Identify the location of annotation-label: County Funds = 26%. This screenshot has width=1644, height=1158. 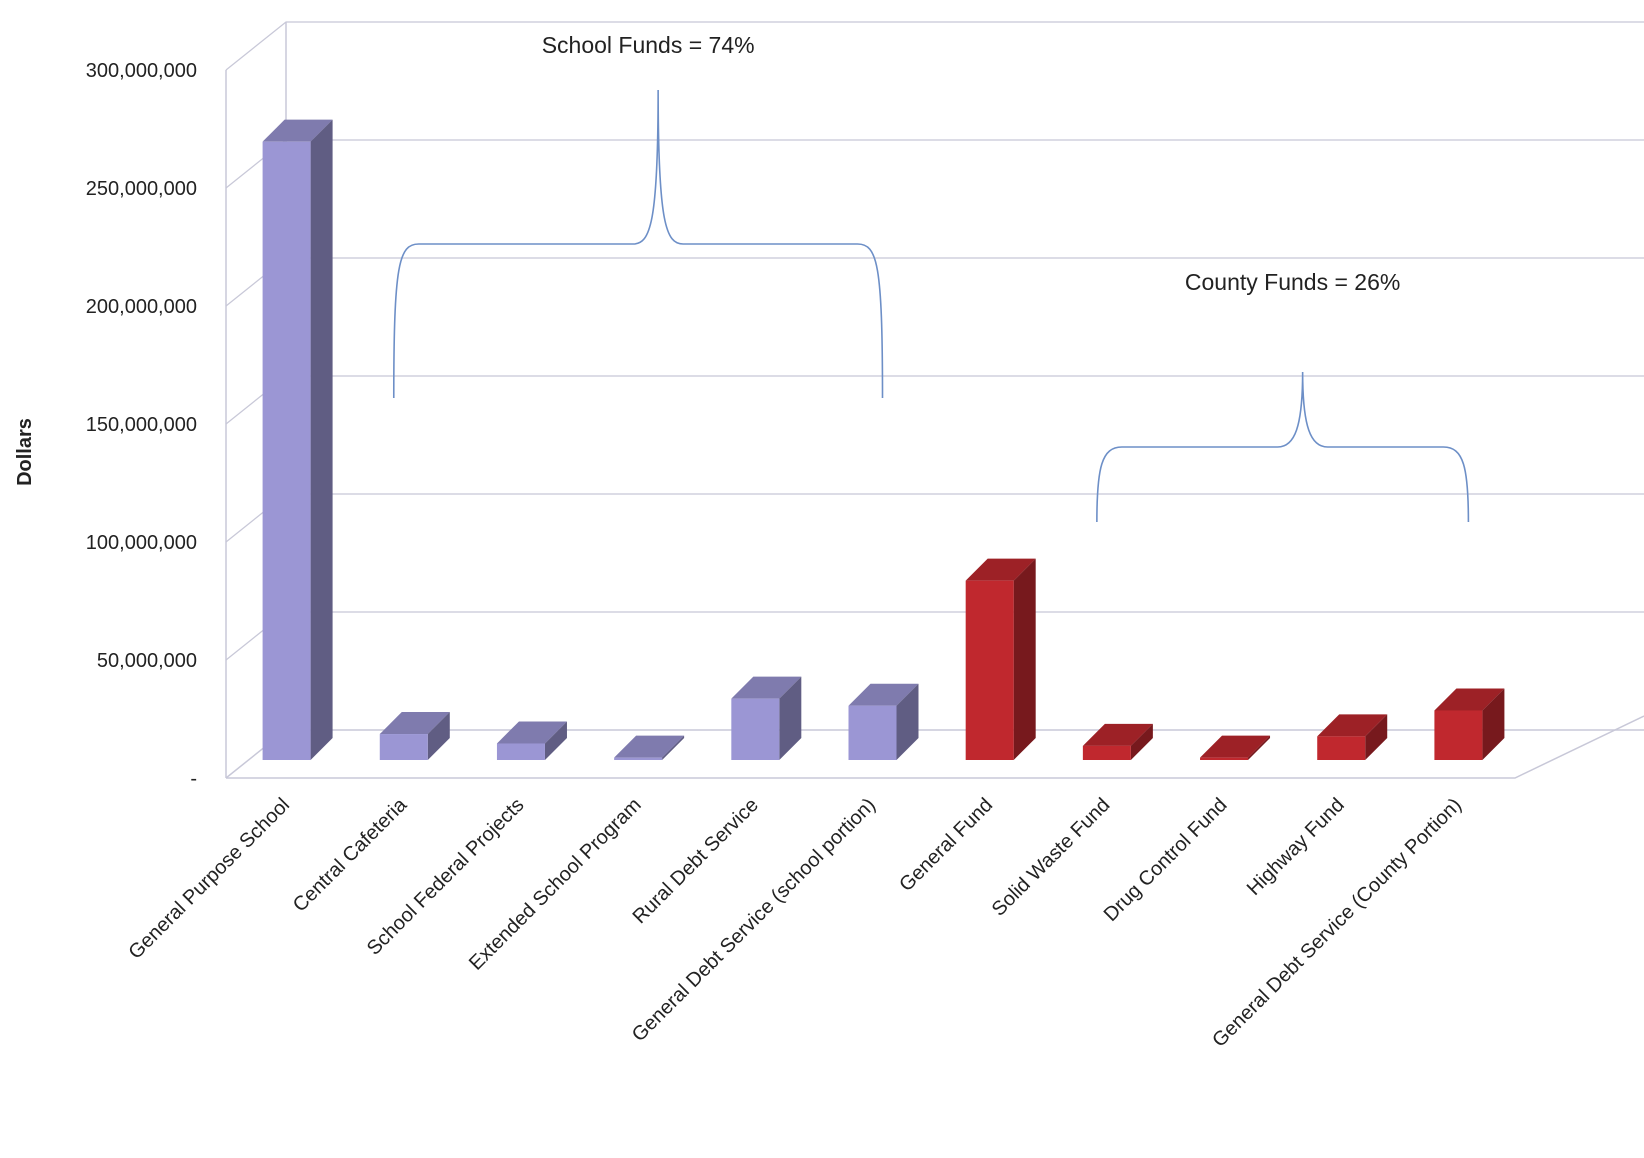
(1292, 282).